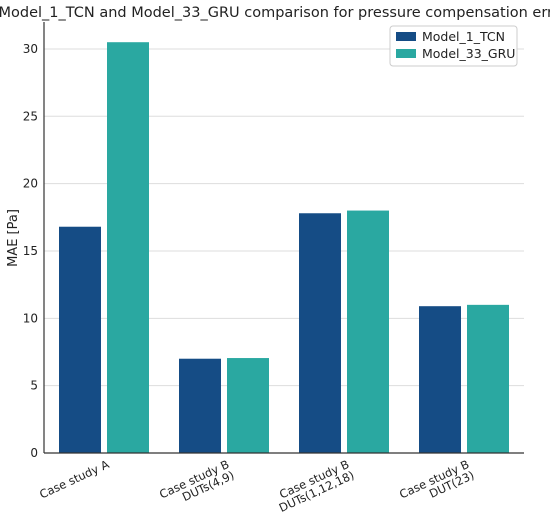 The image size is (550, 525). What do you see at coordinates (34, 386) in the screenshot?
I see `y-tick-label: 5` at bounding box center [34, 386].